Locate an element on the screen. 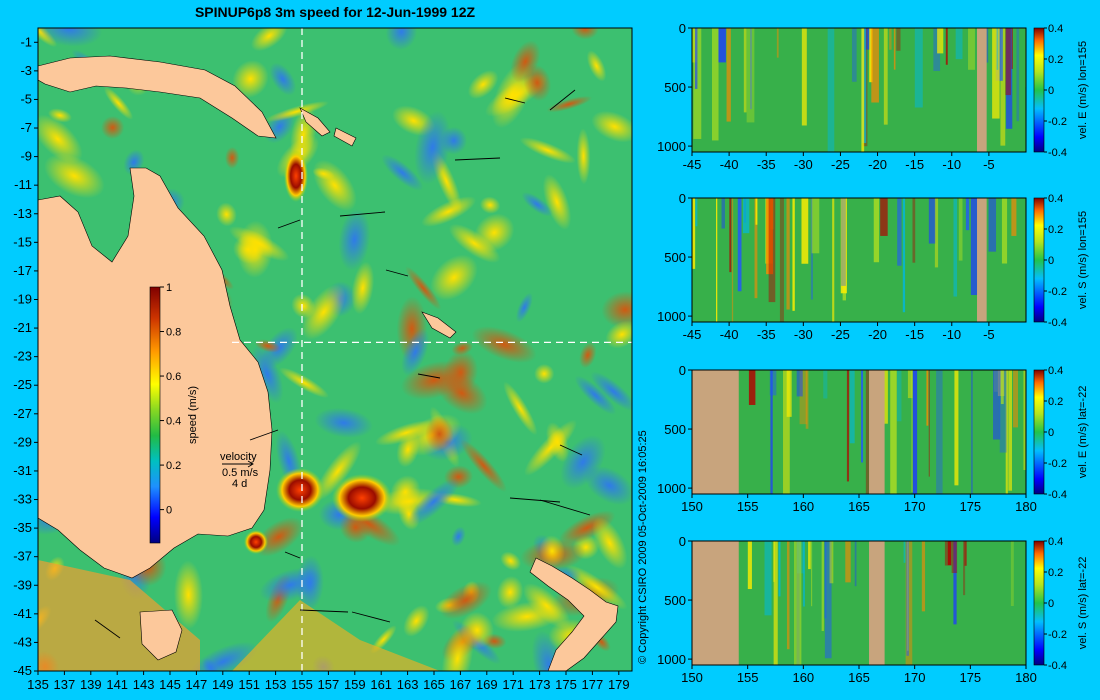 The width and height of the screenshot is (1100, 700). map-x-tick-label: 163 is located at coordinates (408, 684).